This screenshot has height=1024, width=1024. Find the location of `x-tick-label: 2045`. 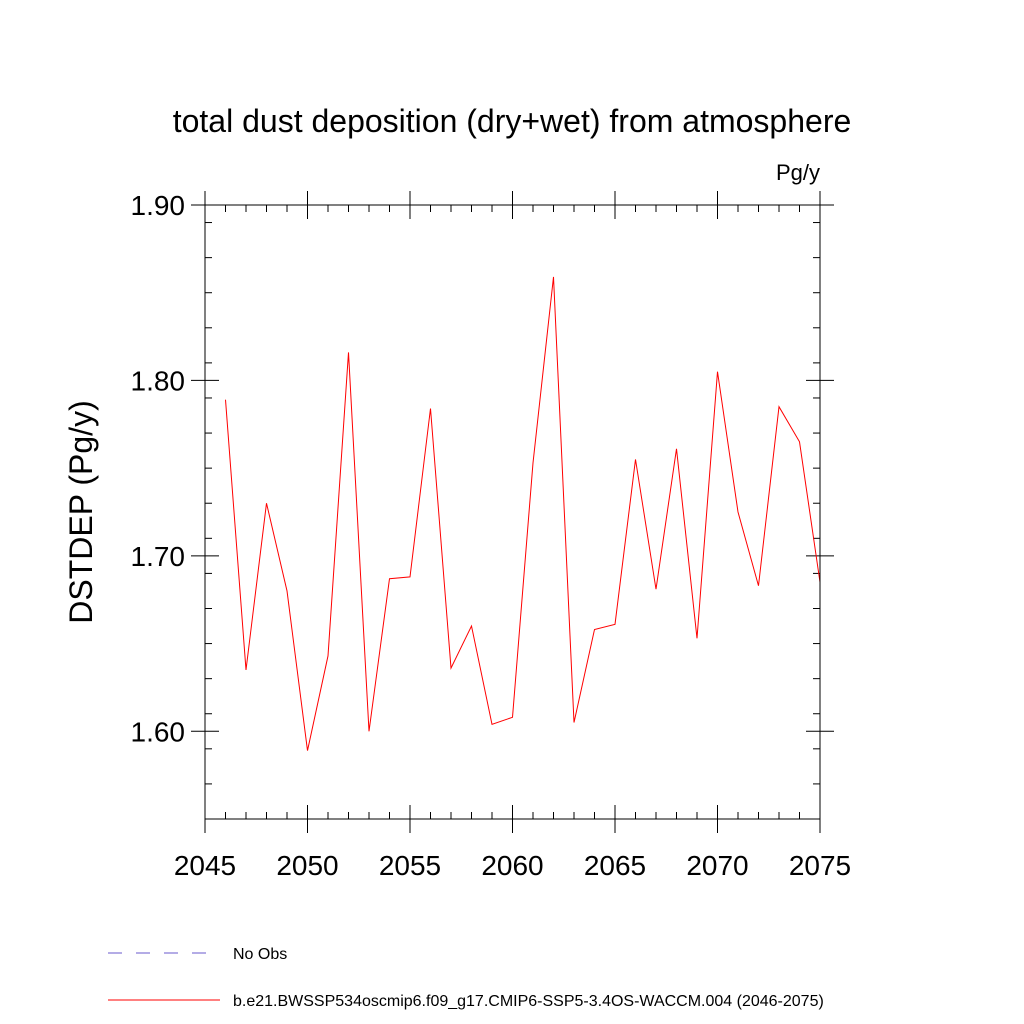

x-tick-label: 2045 is located at coordinates (205, 865).